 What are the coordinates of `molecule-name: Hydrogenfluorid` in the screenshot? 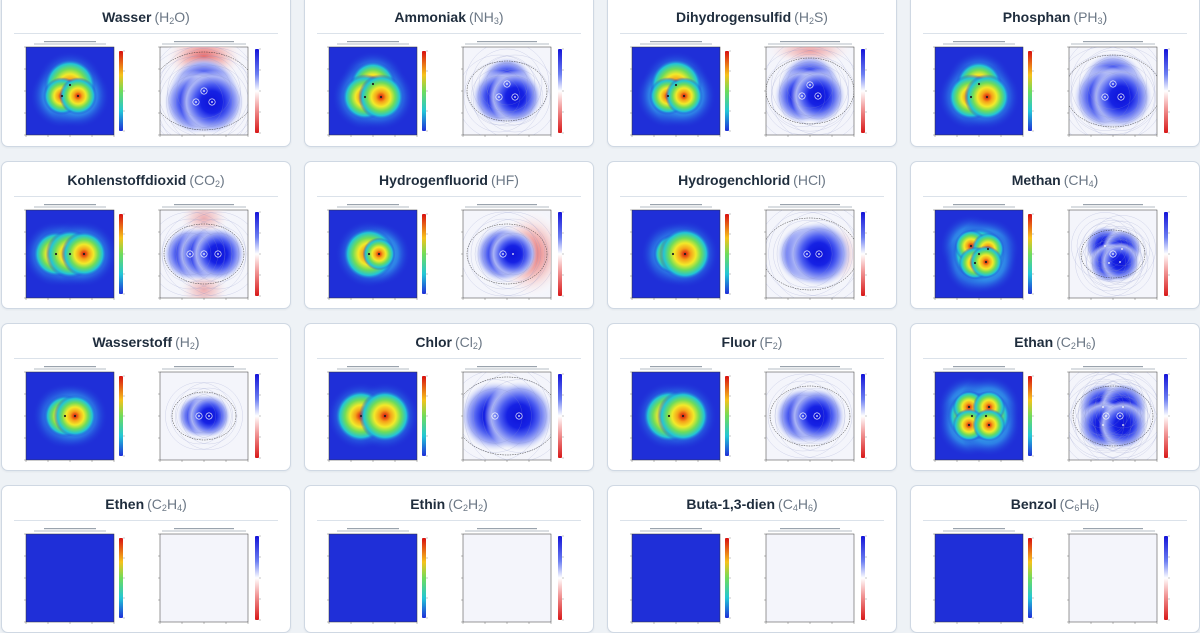 It's located at (433, 180).